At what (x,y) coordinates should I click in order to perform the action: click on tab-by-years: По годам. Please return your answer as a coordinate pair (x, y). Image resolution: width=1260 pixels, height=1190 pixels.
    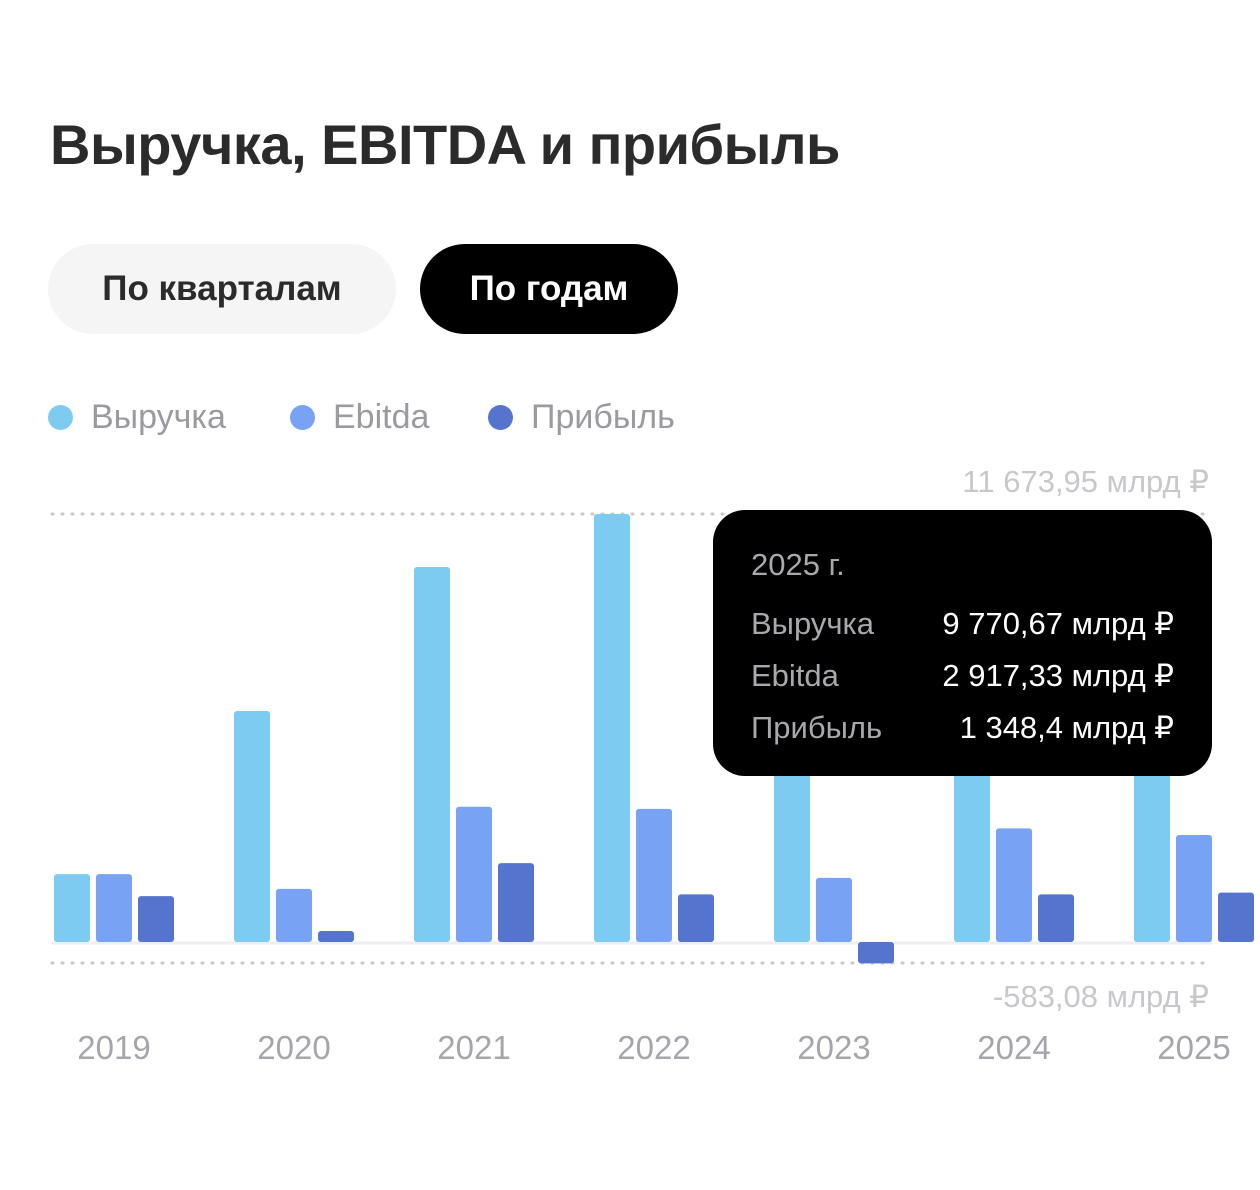
    Looking at the image, I should click on (549, 289).